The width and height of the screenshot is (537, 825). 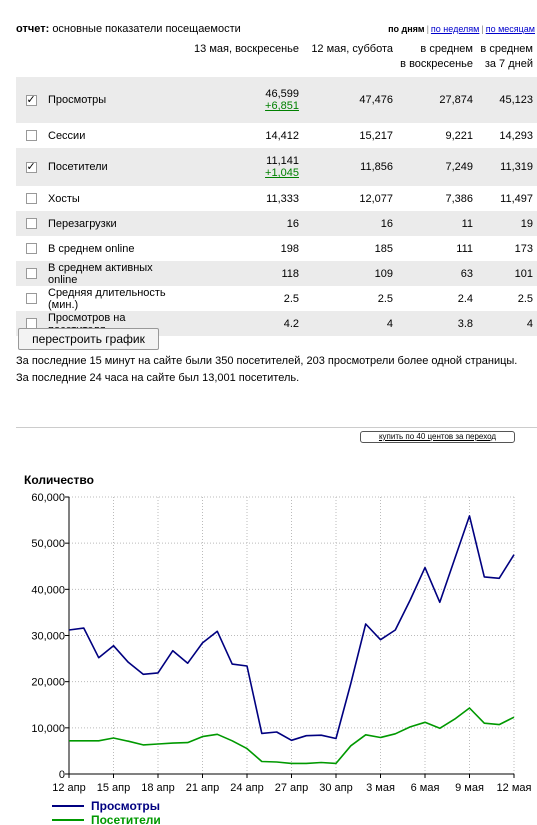 I want to click on metric-label: Средняя длительность (мин.), so click(x=107, y=298).